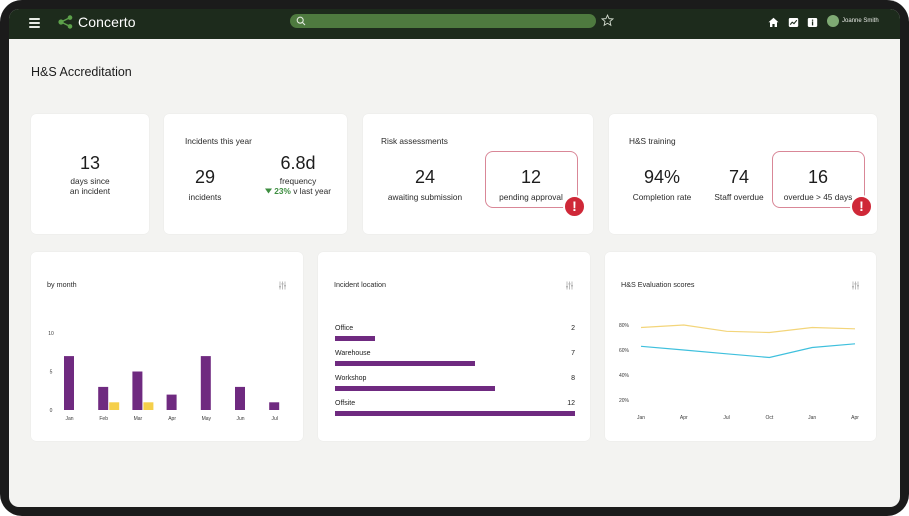 The image size is (909, 516). What do you see at coordinates (62, 284) in the screenshot?
I see `by-month-title: by month` at bounding box center [62, 284].